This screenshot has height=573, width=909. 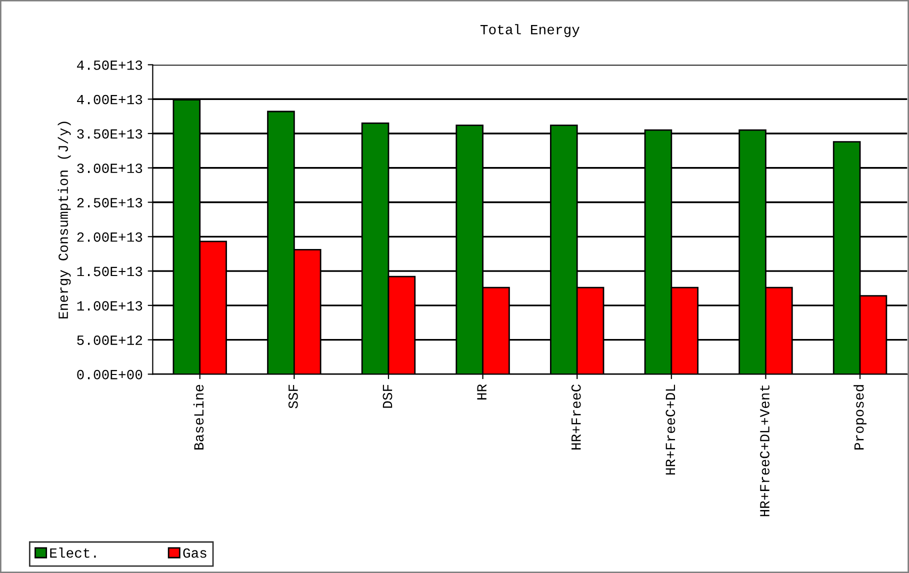 I want to click on x-tick-label: SSF, so click(x=293, y=396).